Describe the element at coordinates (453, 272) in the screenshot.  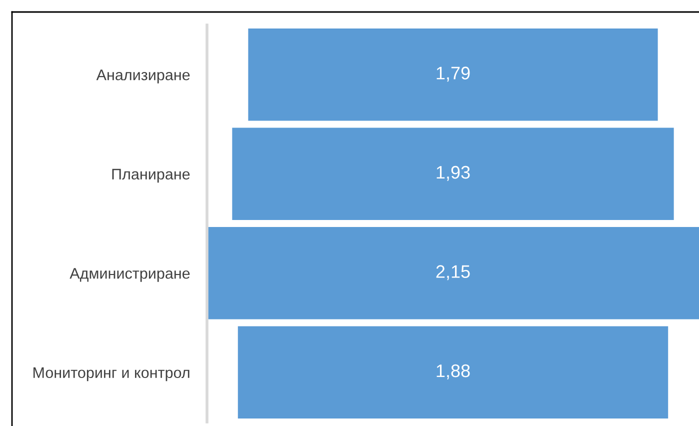
I see `data-label: 2,15` at that location.